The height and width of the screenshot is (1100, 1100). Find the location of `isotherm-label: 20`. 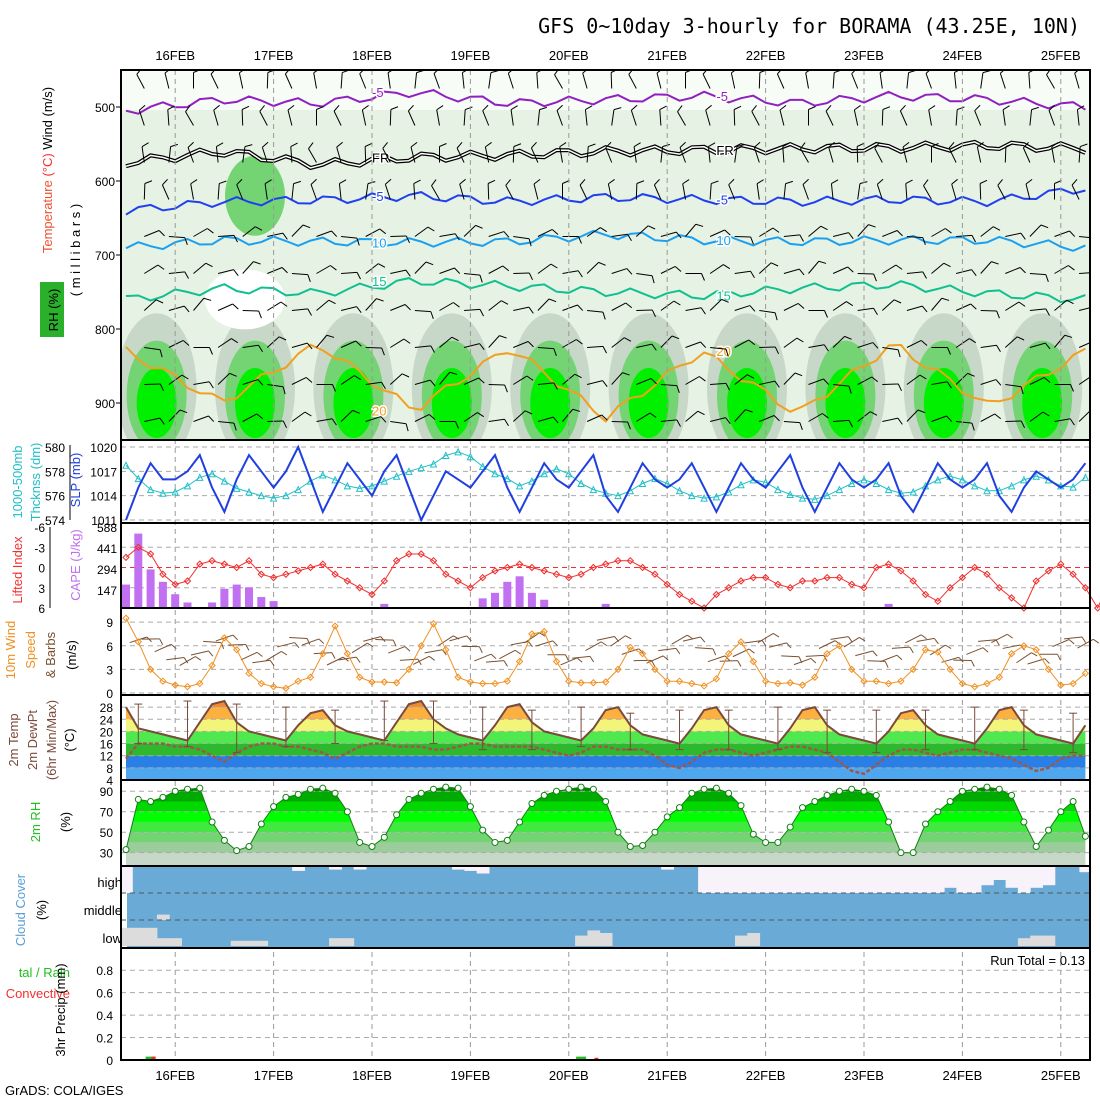

isotherm-label: 20 is located at coordinates (379, 410).